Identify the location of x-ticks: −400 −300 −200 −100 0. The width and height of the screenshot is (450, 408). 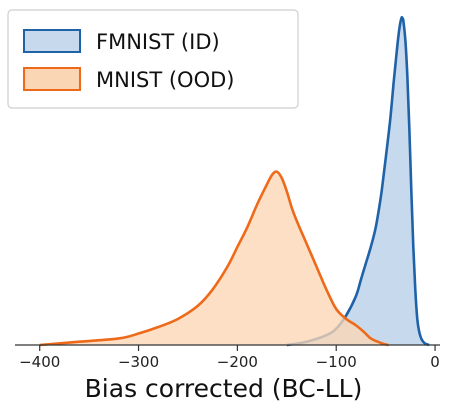
(229, 358).